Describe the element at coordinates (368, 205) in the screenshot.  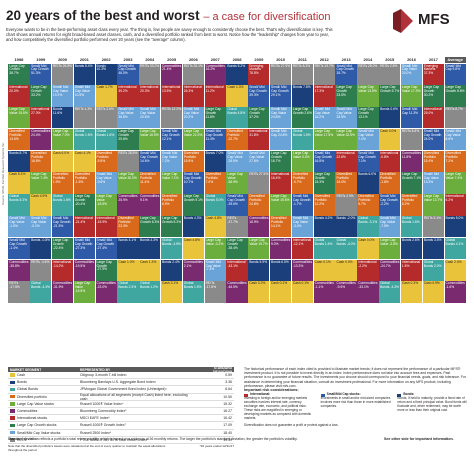
I see `return-cell: Diversified Portfolio 5.7%` at that location.